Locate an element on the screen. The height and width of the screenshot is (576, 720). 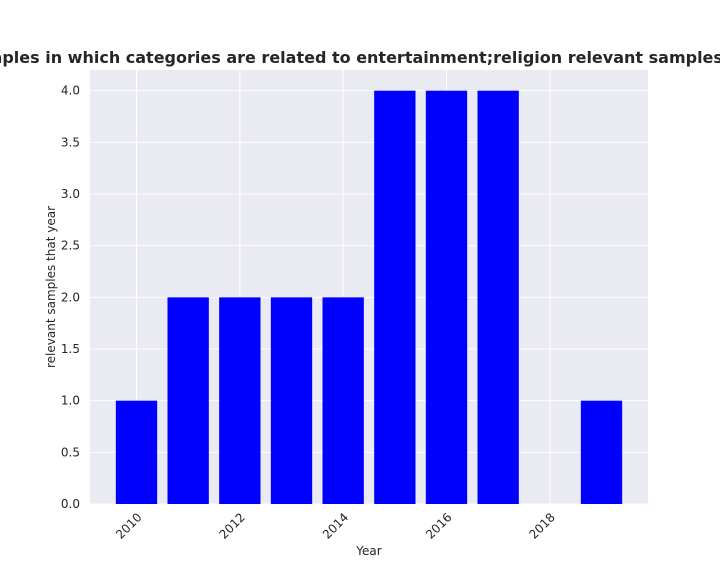
bar-2011 is located at coordinates (188, 400).